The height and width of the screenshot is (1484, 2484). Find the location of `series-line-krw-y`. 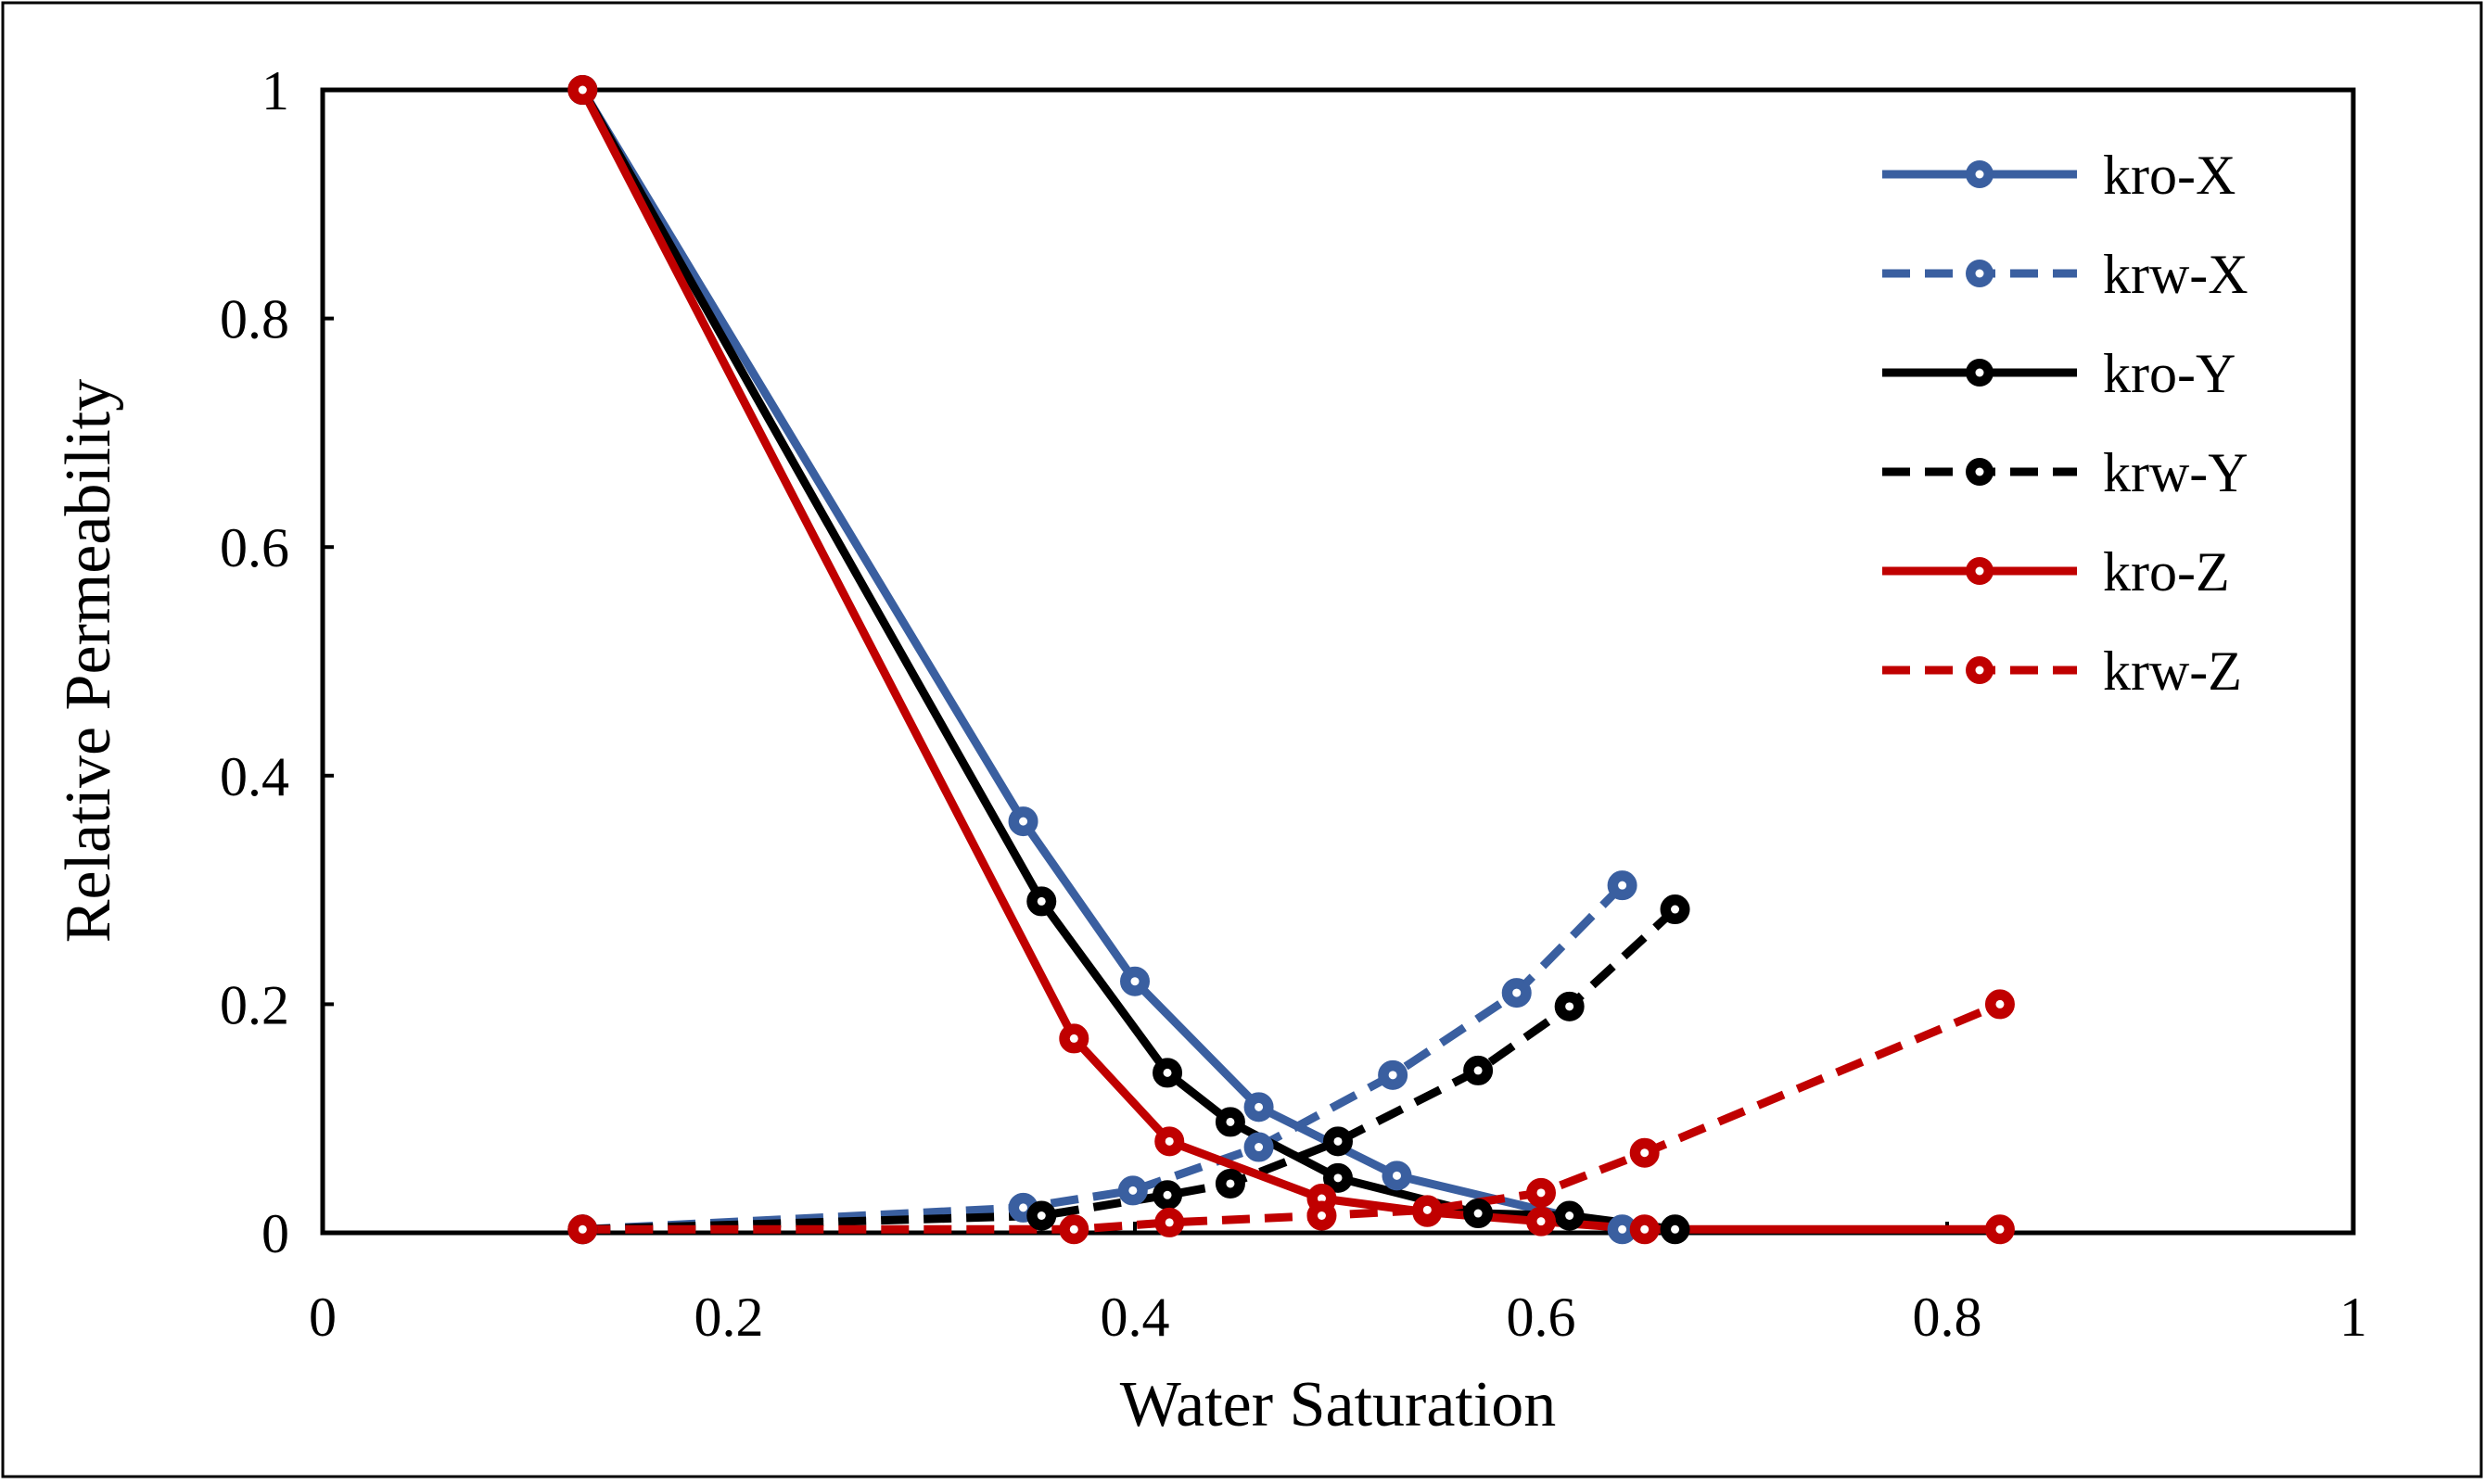

series-line-krw-y is located at coordinates (1130, 1070).